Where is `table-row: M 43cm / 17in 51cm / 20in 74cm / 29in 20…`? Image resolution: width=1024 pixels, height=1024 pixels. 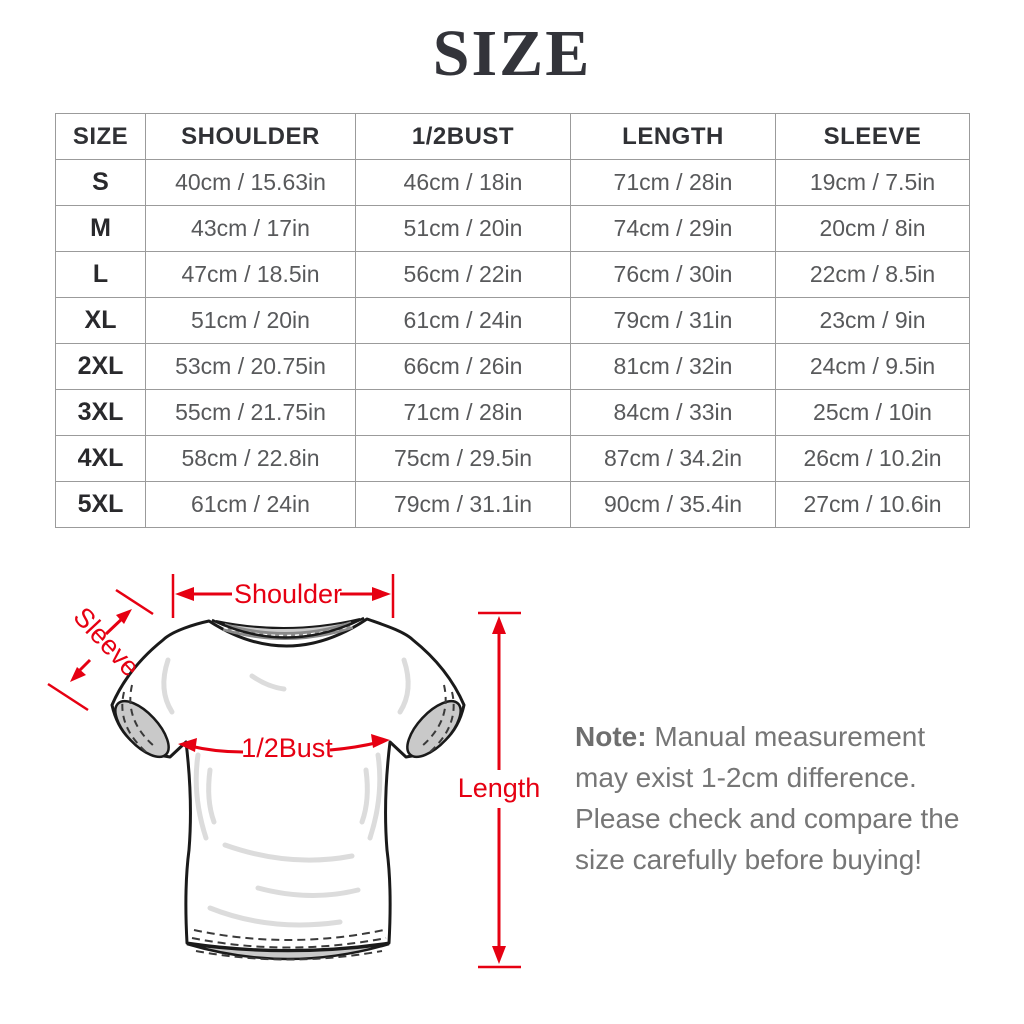
table-row: M 43cm / 17in 51cm / 20in 74cm / 29in 20… is located at coordinates (512, 228).